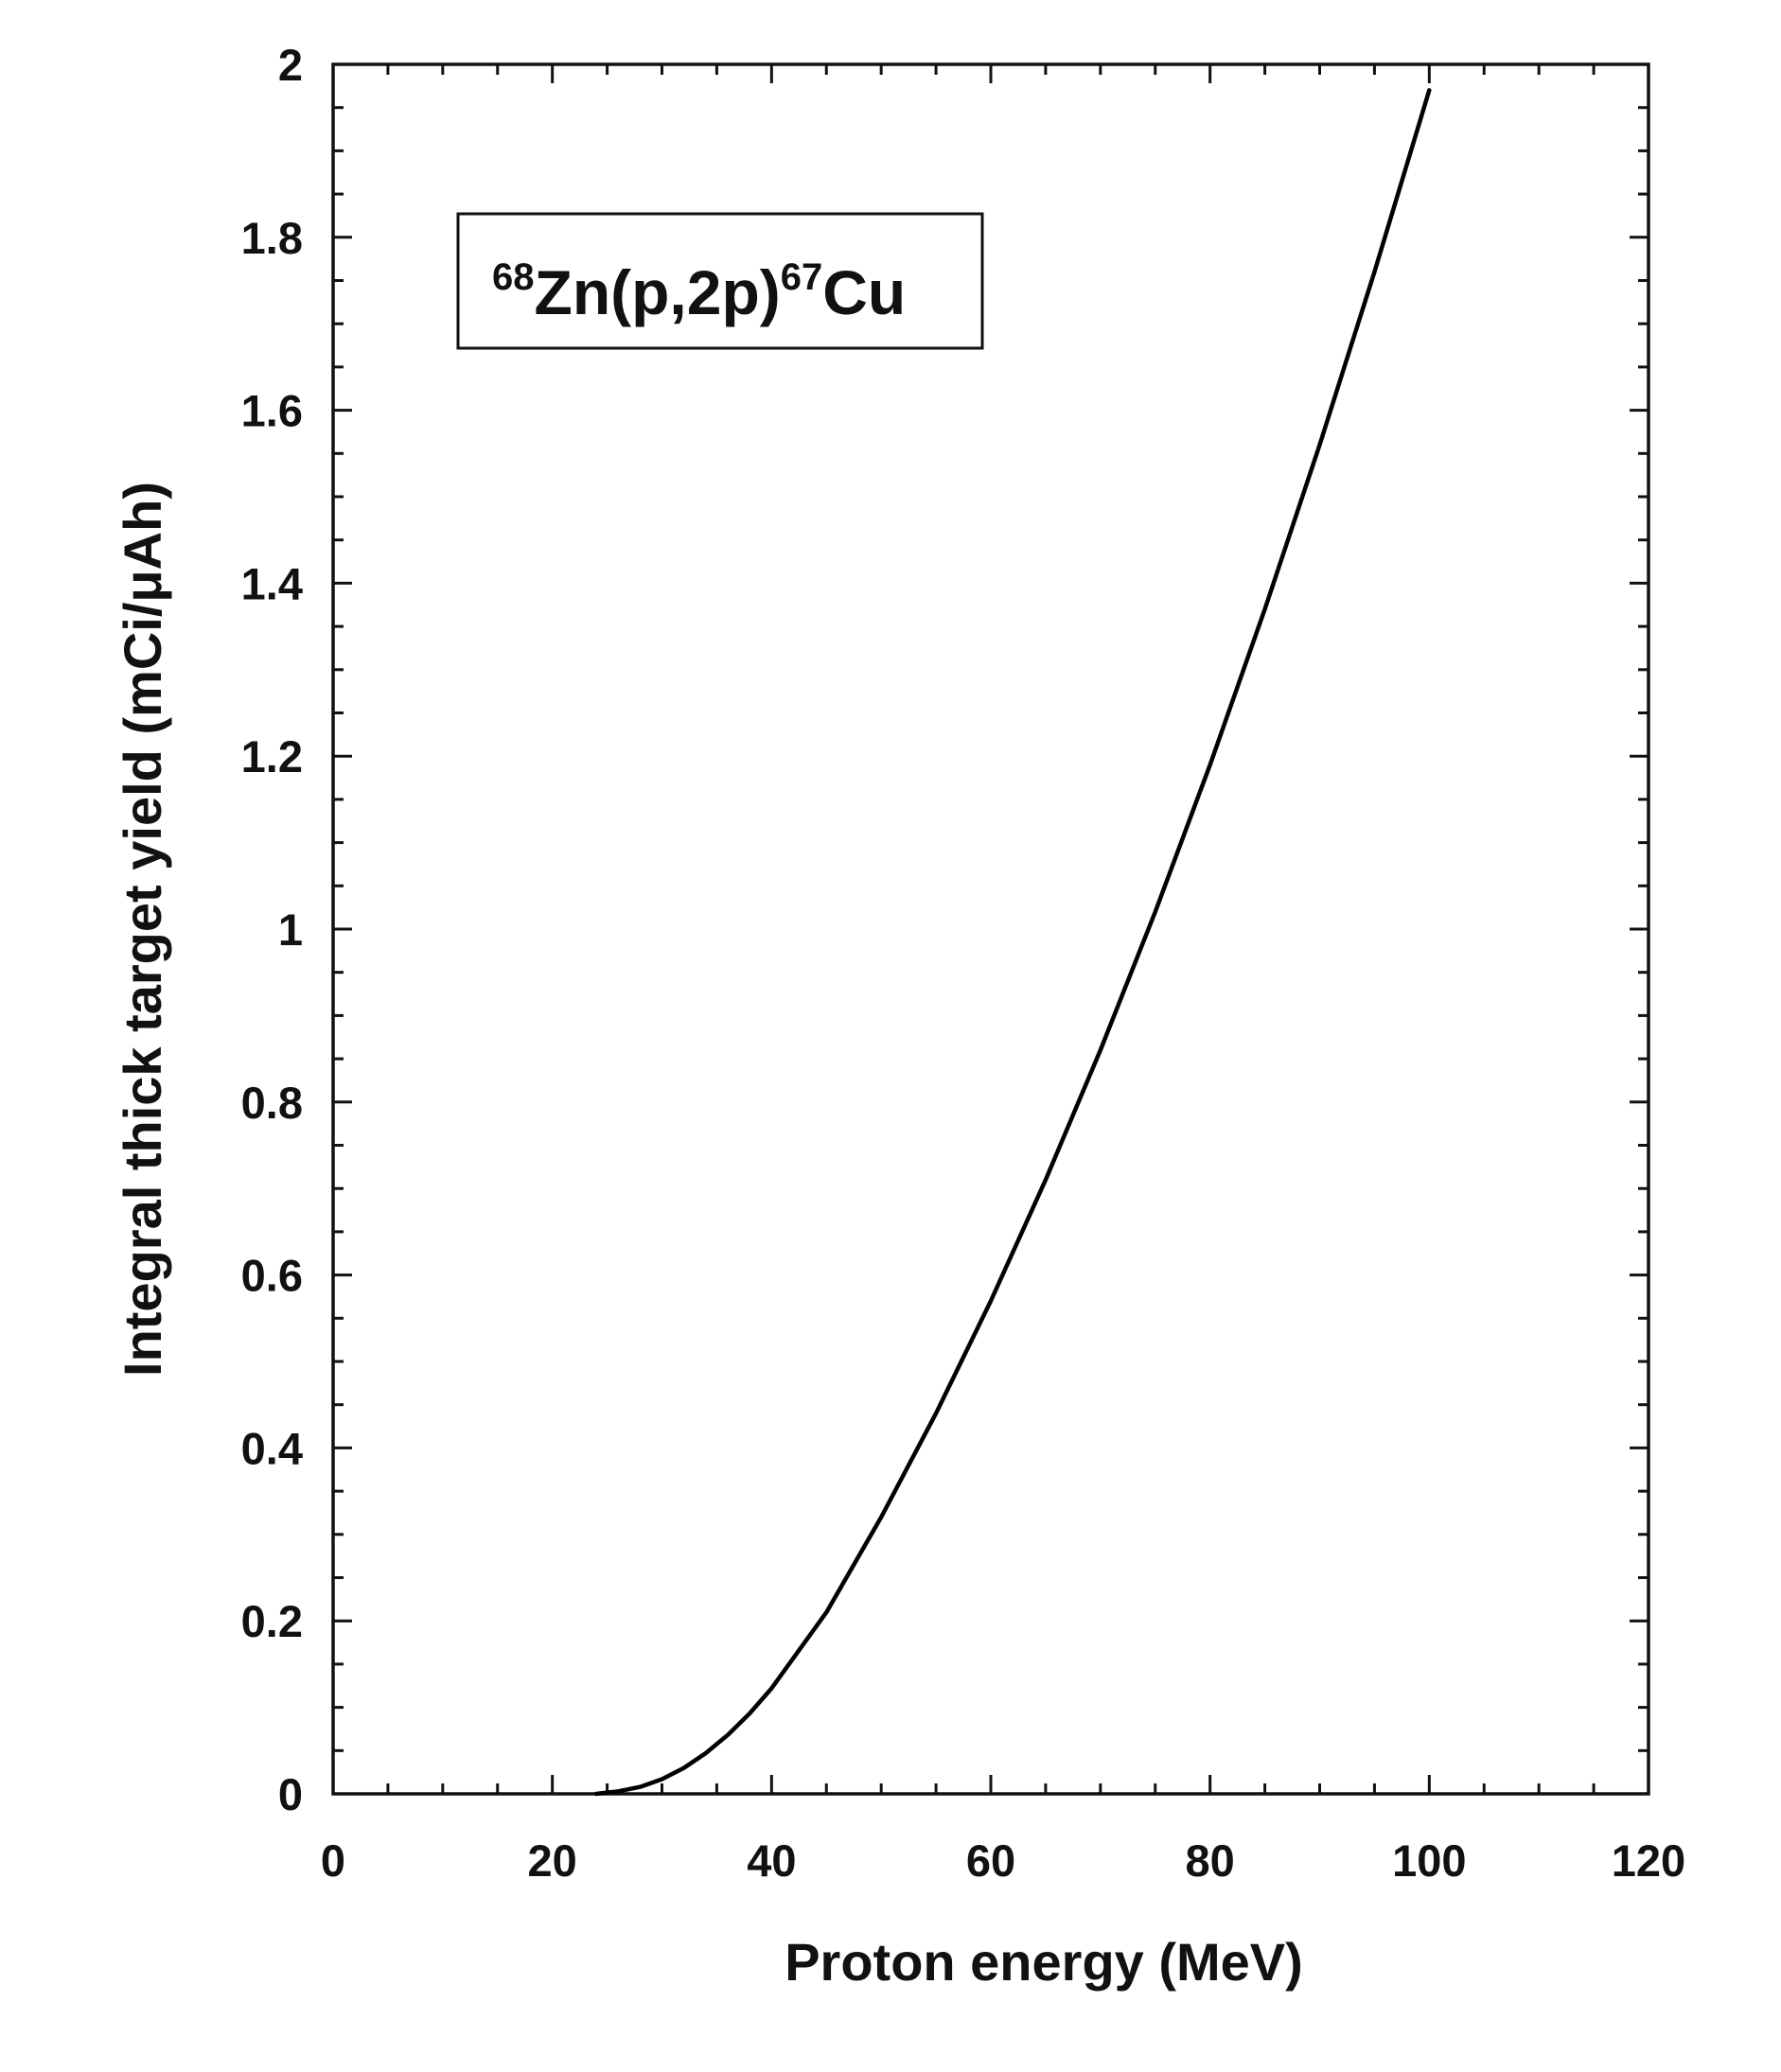  I want to click on x-tick-label: 80, so click(1210, 1860).